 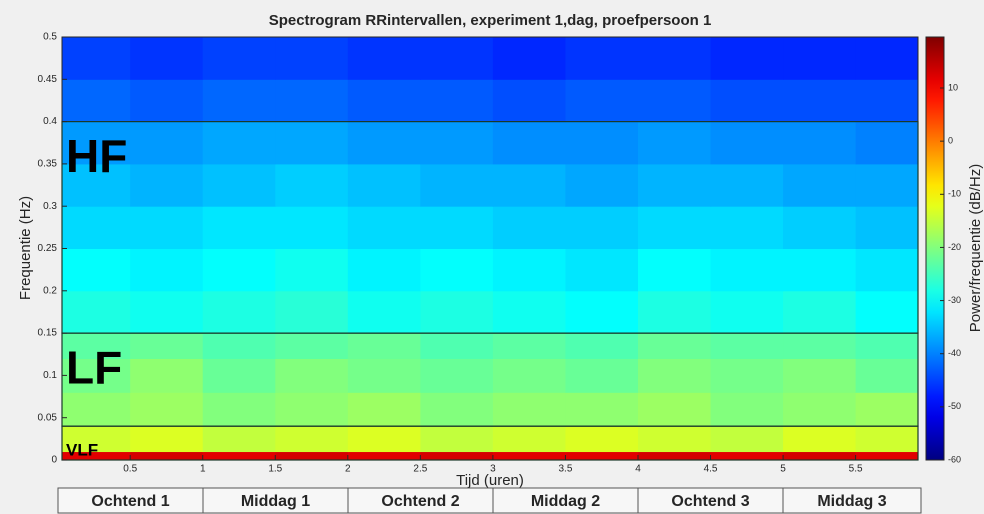 I want to click on y-tick-label: 0.25, so click(x=48, y=248).